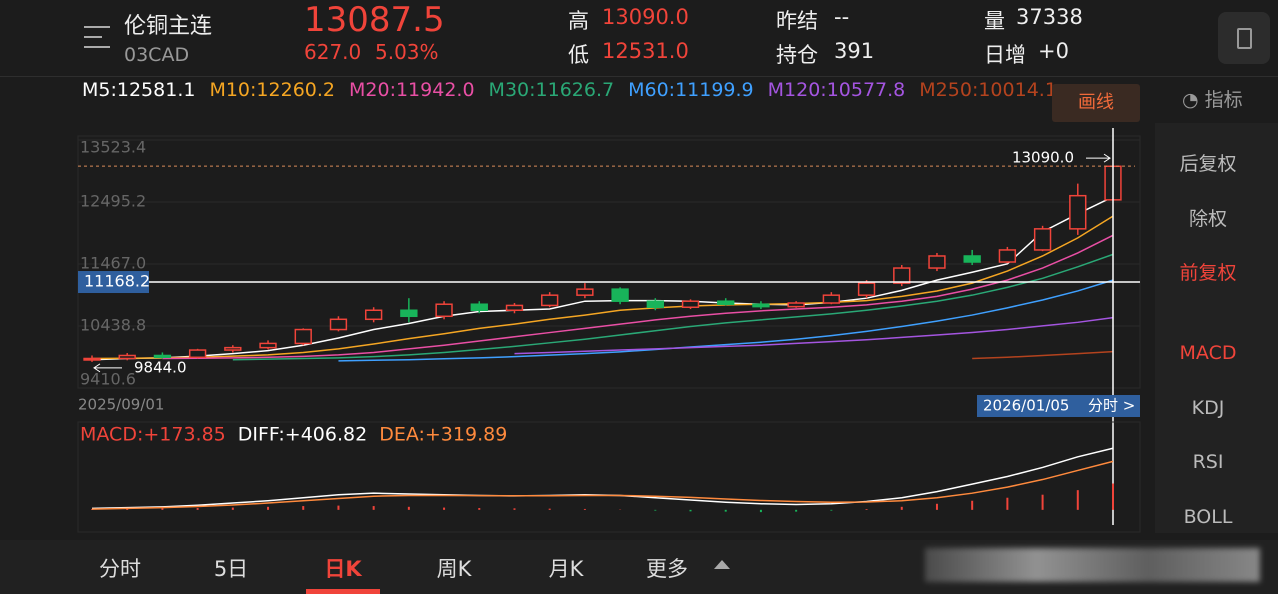  What do you see at coordinates (117, 281) in the screenshot?
I see `crosshair-label: 11168.2` at bounding box center [117, 281].